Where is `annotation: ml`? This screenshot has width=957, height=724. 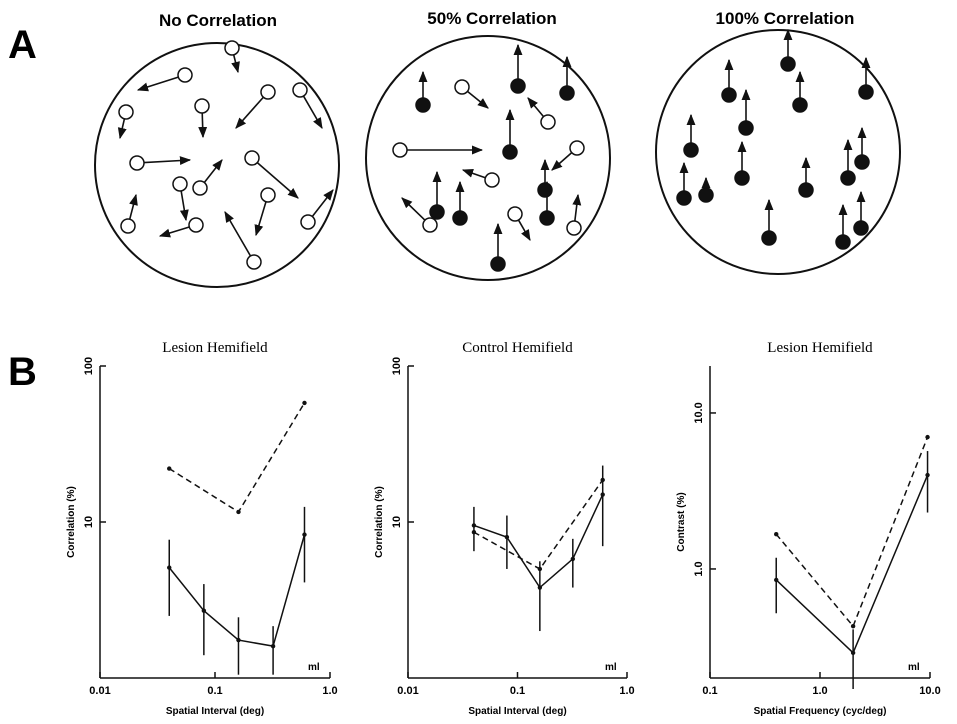 annotation: ml is located at coordinates (611, 667).